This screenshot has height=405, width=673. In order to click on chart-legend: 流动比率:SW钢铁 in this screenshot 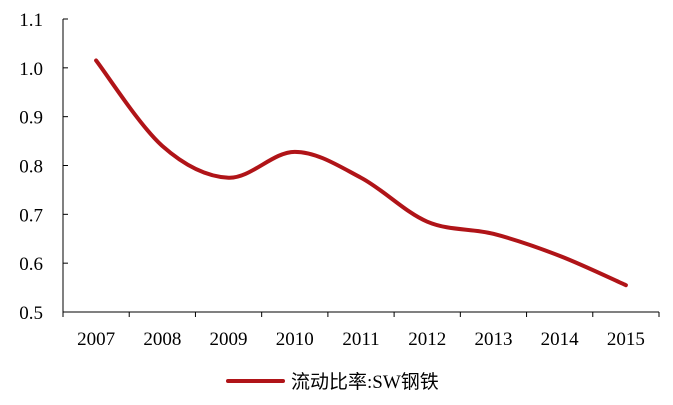, I will do `click(332, 382)`.